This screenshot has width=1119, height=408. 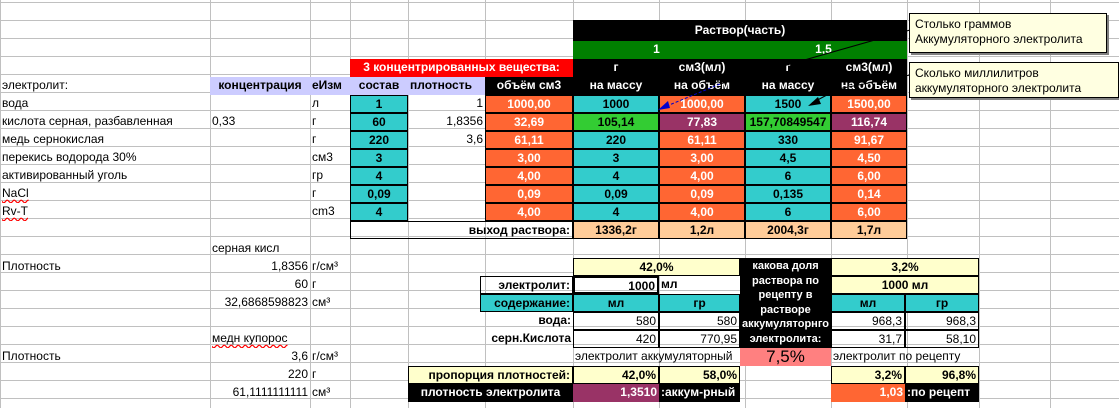 I want to click on mass-value-2: 220, so click(x=297, y=374).